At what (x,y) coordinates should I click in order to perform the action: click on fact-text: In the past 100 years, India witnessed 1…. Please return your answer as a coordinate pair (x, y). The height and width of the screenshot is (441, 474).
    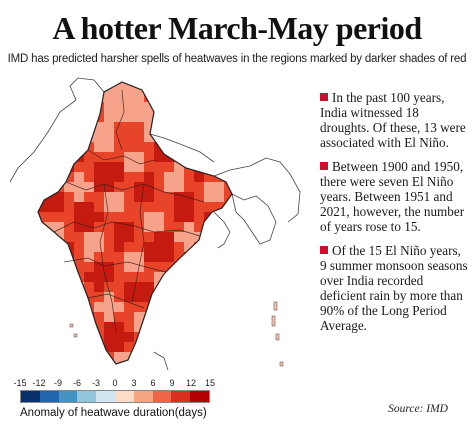
    Looking at the image, I should click on (393, 120).